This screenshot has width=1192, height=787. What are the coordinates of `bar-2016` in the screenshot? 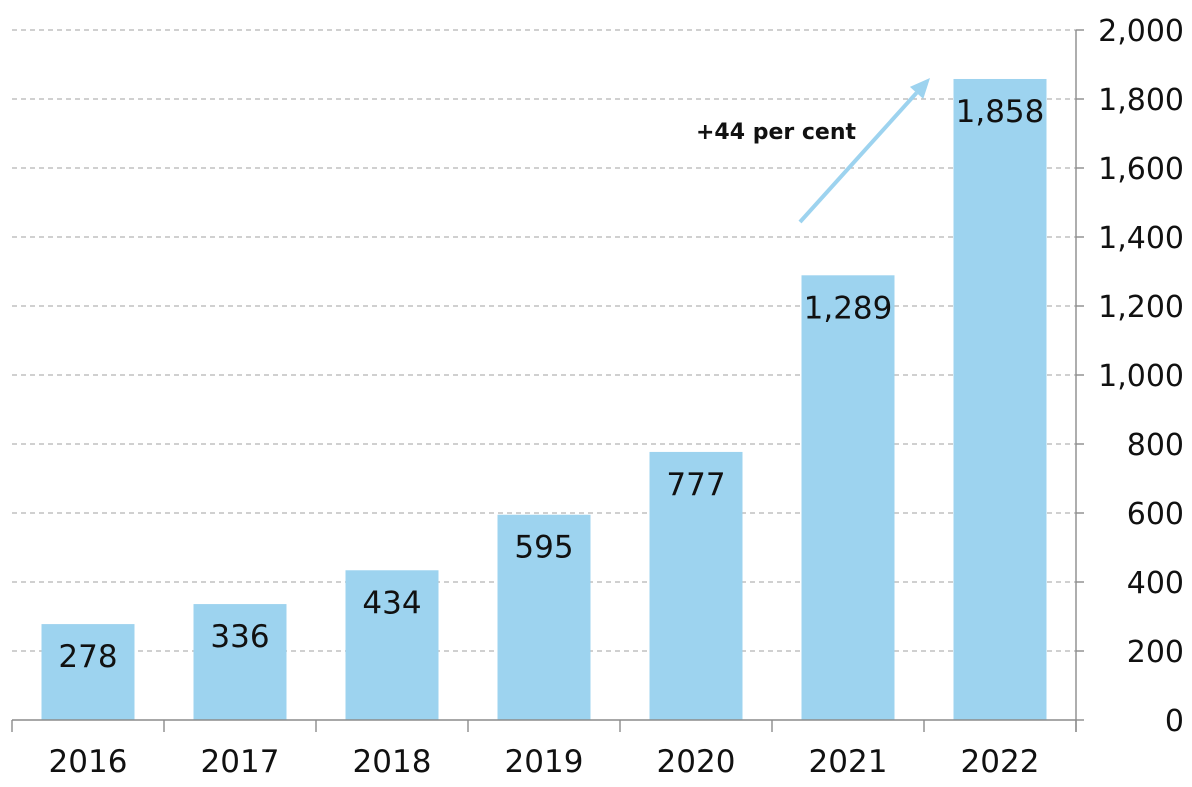 It's located at (88, 672).